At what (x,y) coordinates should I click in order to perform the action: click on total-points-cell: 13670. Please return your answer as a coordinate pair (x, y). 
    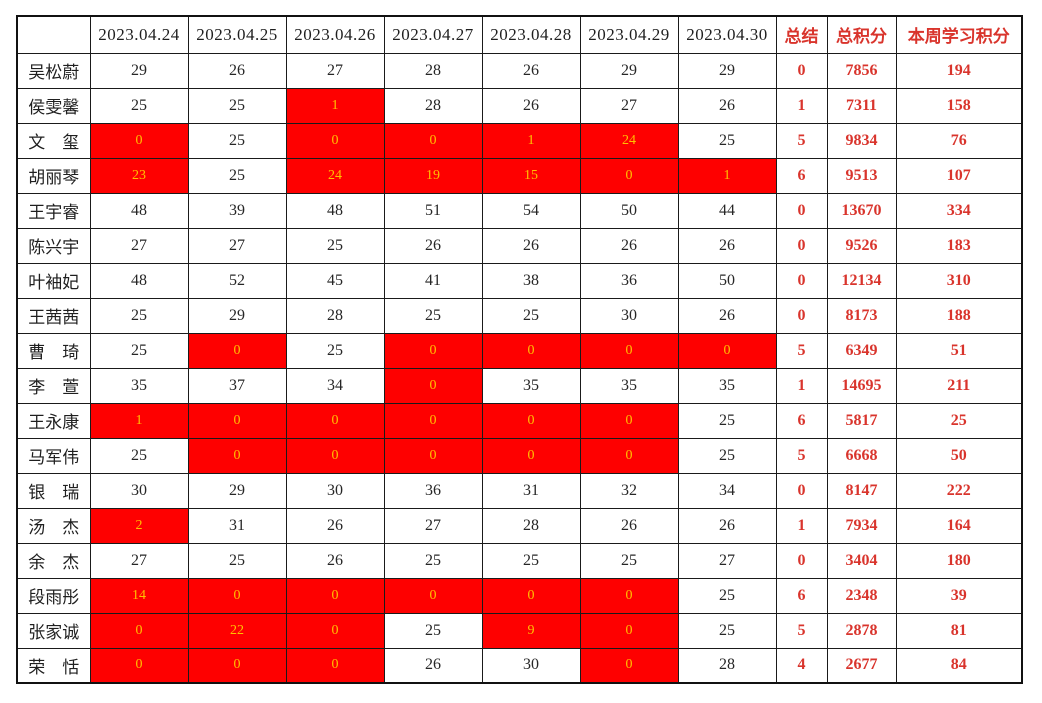
    Looking at the image, I should click on (861, 210).